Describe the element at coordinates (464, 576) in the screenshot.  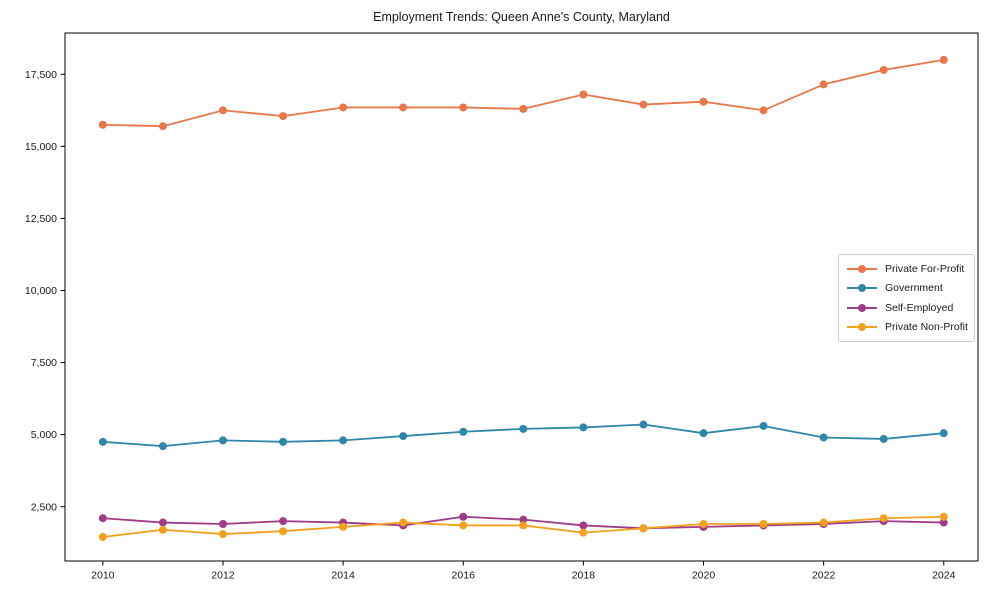
I see `x-tick-label: 2016` at that location.